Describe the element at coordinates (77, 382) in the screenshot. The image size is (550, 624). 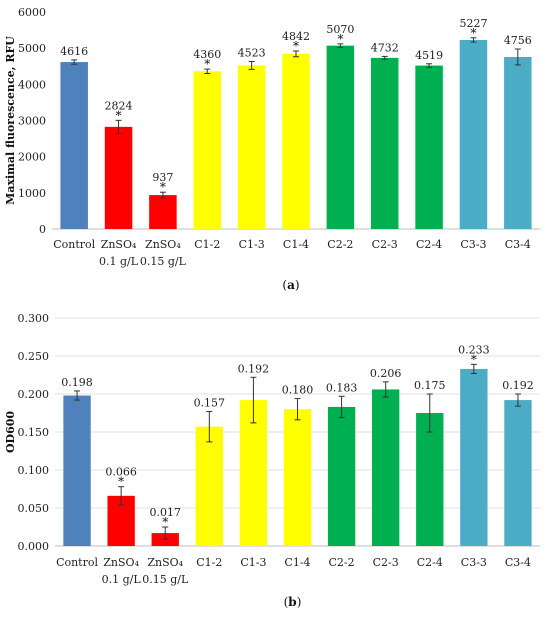
I see `data-label: 0.198` at that location.